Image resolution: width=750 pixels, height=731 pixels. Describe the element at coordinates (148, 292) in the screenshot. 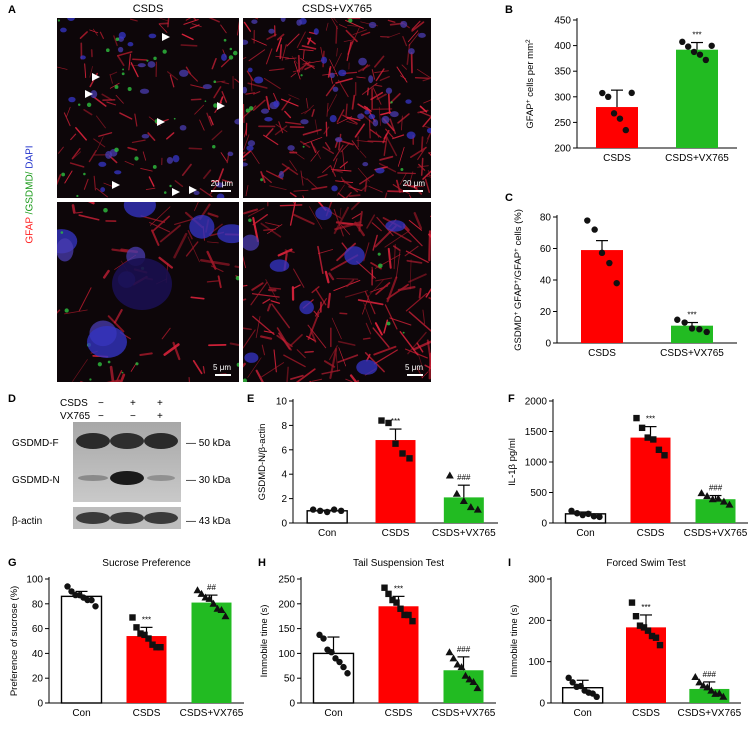

I see `micrograph-csds-high: 5 μm` at that location.